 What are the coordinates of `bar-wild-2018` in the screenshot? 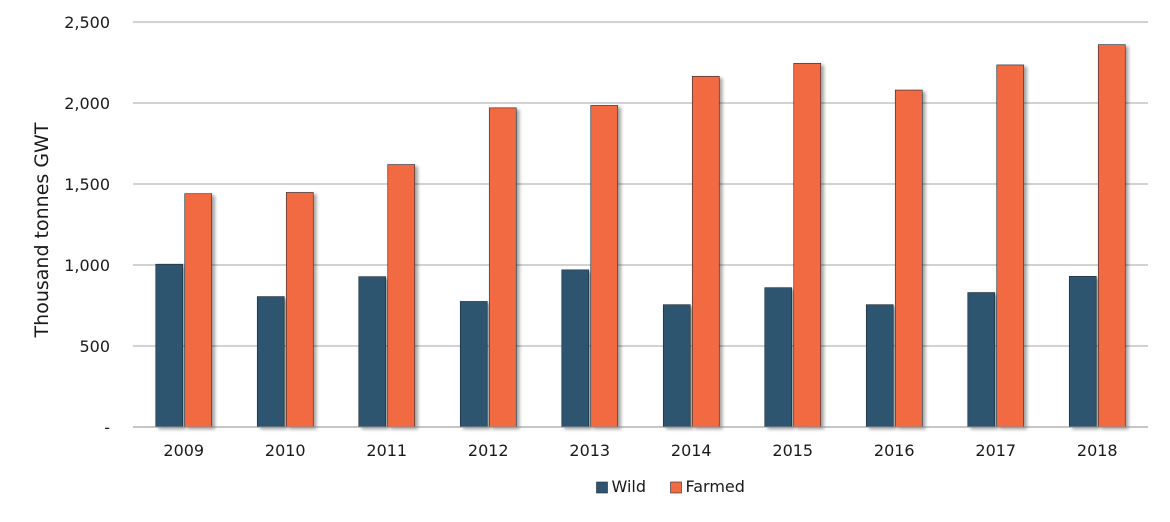 It's located at (1082, 352).